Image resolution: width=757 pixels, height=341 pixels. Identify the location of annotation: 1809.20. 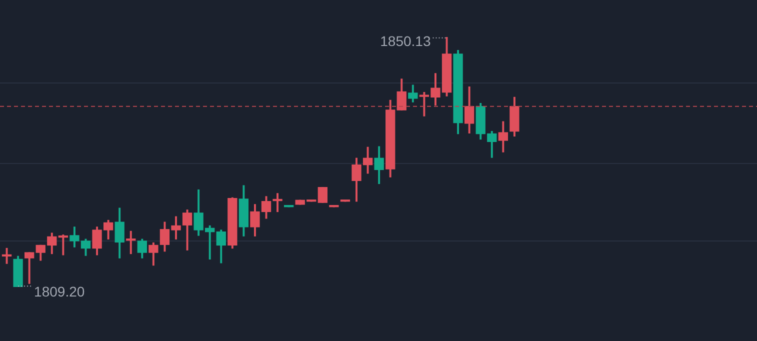
(59, 291).